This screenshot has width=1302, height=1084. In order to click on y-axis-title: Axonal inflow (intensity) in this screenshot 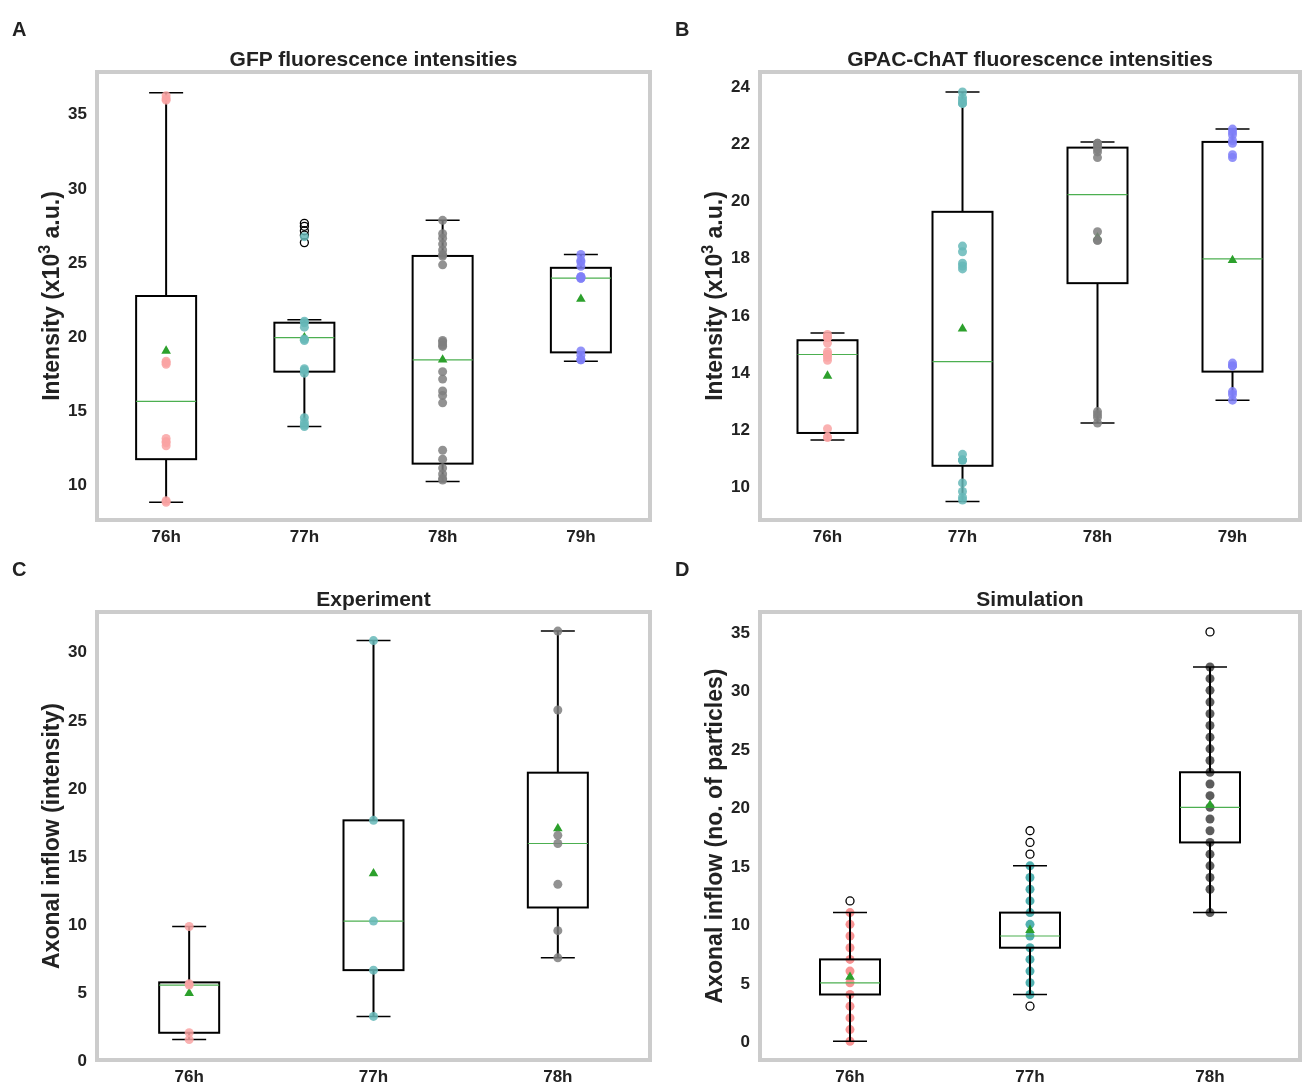, I will do `click(51, 836)`.